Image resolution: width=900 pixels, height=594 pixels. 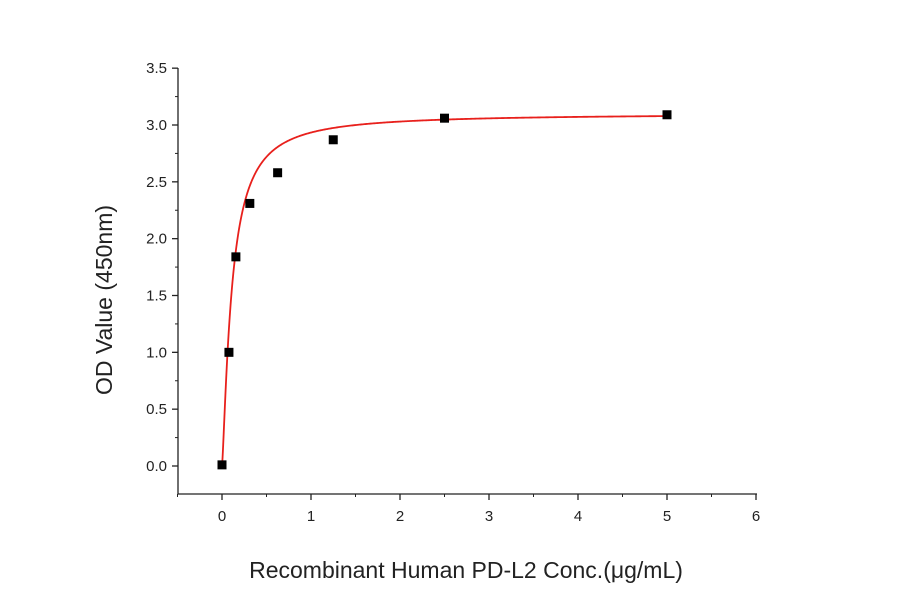 I want to click on x-axis-ticks: 0 1 2 3 4 5 6, so click(x=468, y=509).